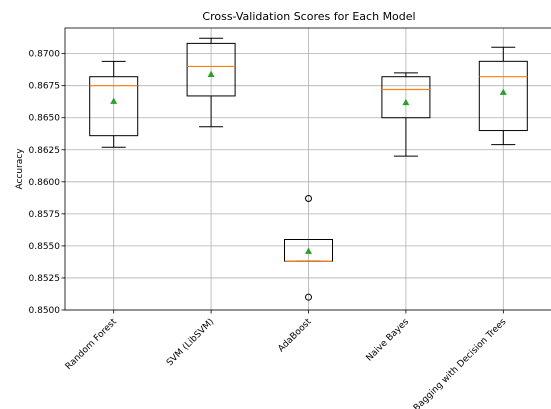 The image size is (551, 409). I want to click on y-tick-label: 0.8550, so click(45, 247).